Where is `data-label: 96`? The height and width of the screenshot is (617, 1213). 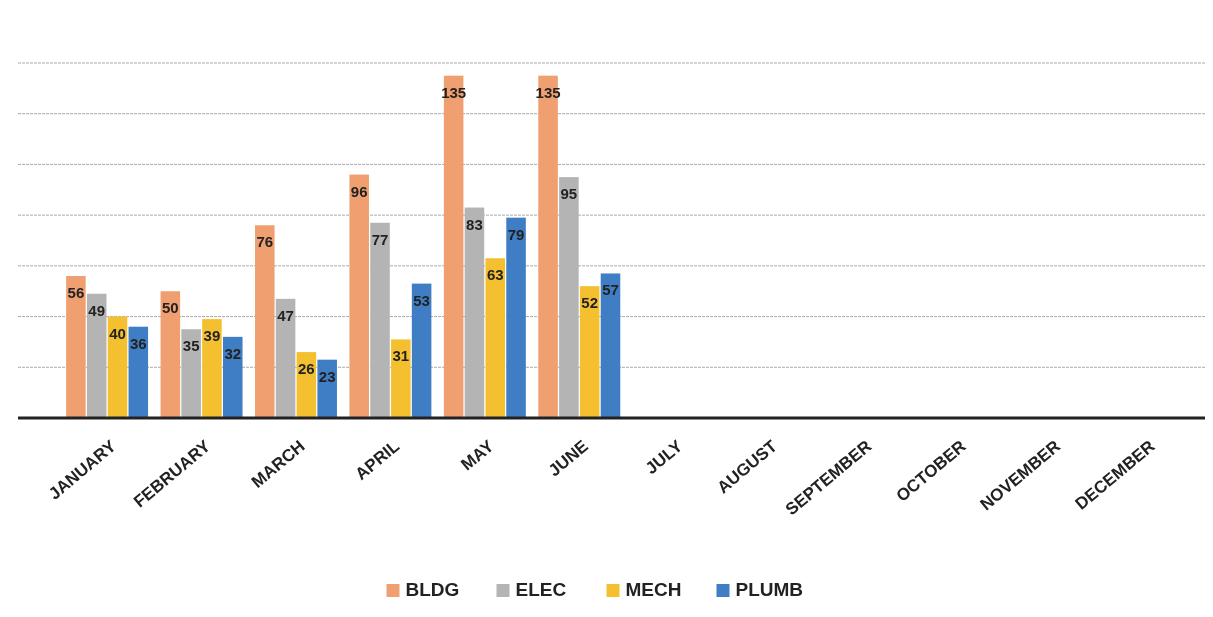 data-label: 96 is located at coordinates (359, 191).